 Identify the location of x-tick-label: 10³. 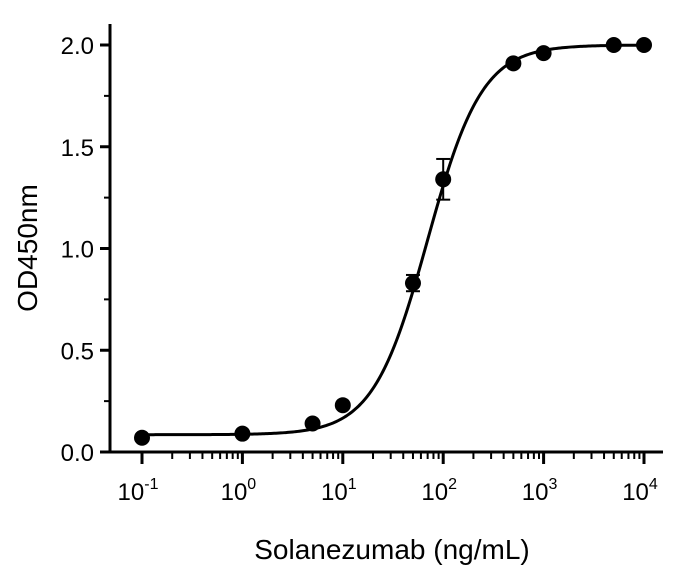
(540, 491).